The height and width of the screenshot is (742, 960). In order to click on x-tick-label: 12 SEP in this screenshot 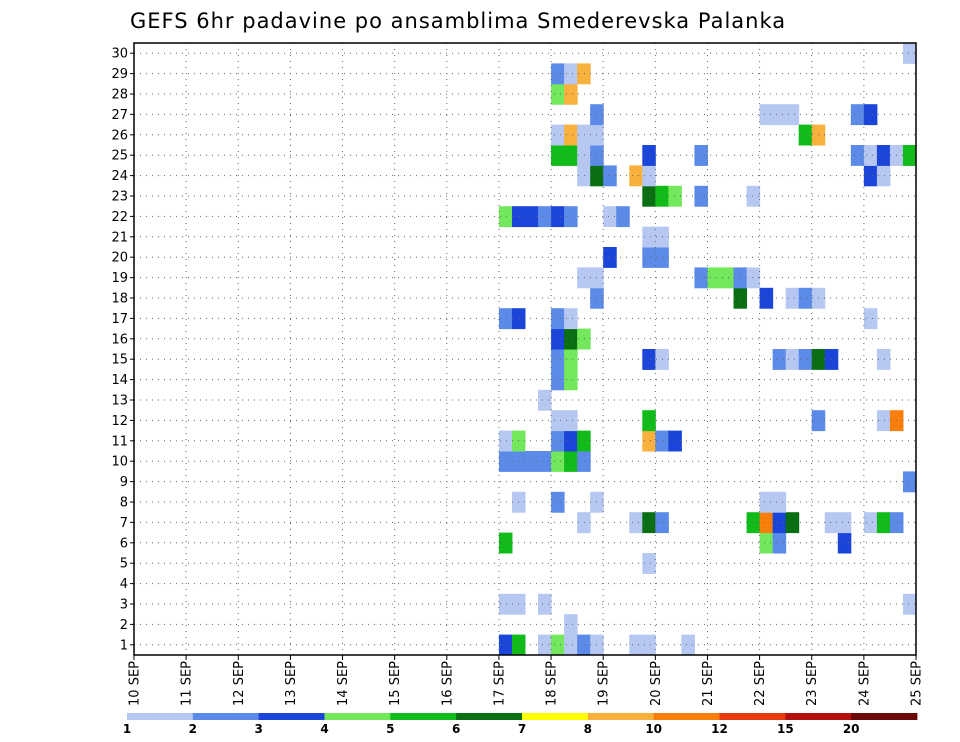, I will do `click(239, 683)`.